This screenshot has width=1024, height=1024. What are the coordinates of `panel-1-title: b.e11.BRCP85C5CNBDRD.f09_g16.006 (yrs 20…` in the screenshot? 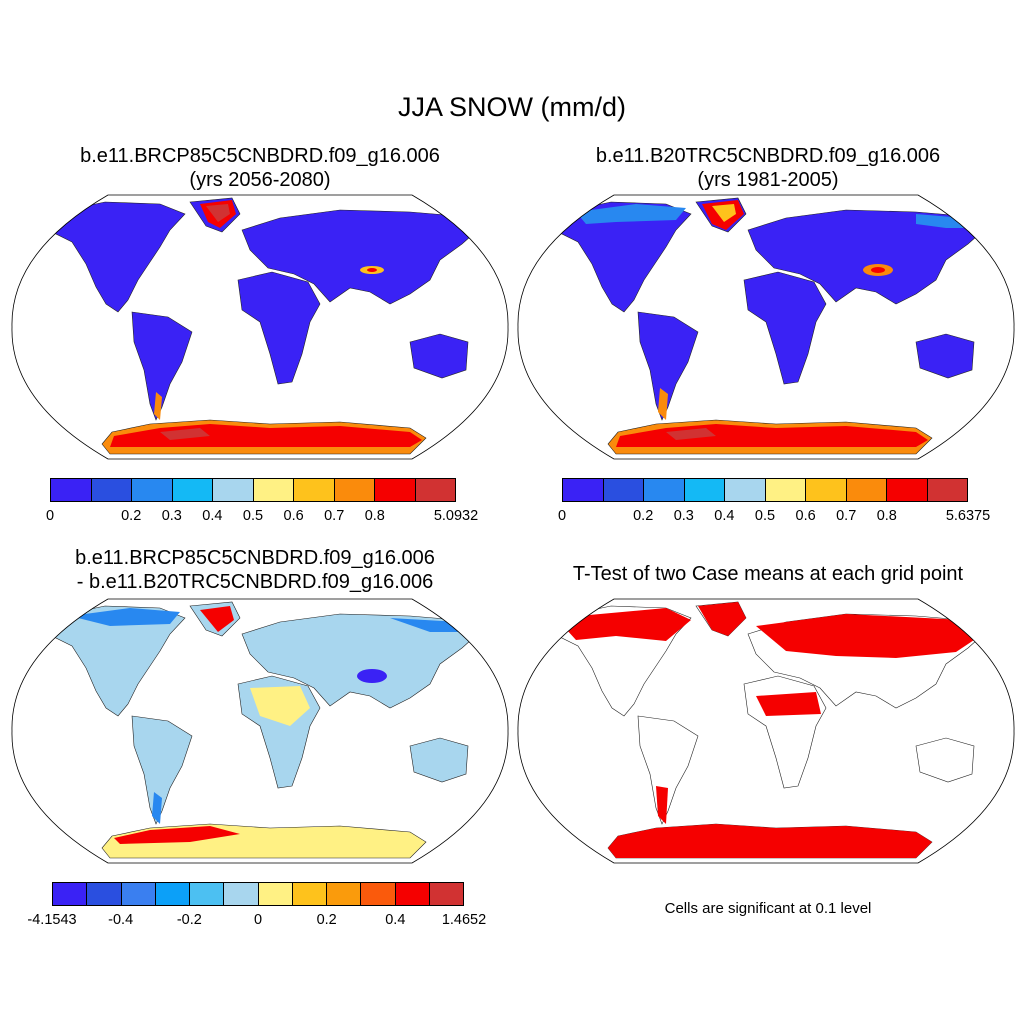 It's located at (260, 168).